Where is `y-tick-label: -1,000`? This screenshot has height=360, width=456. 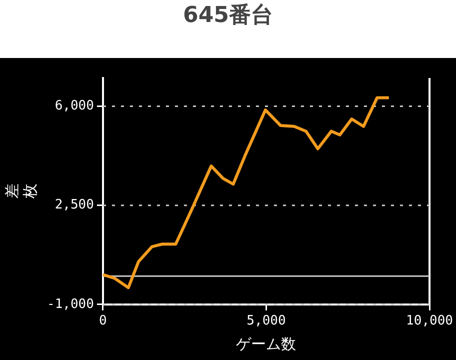 y-tick-label: -1,000 is located at coordinates (70, 304).